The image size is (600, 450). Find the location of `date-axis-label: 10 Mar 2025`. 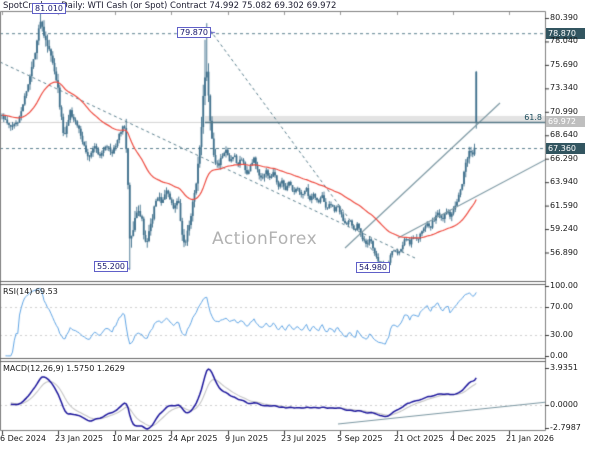

date-axis-label: 10 Mar 2025 is located at coordinates (137, 438).